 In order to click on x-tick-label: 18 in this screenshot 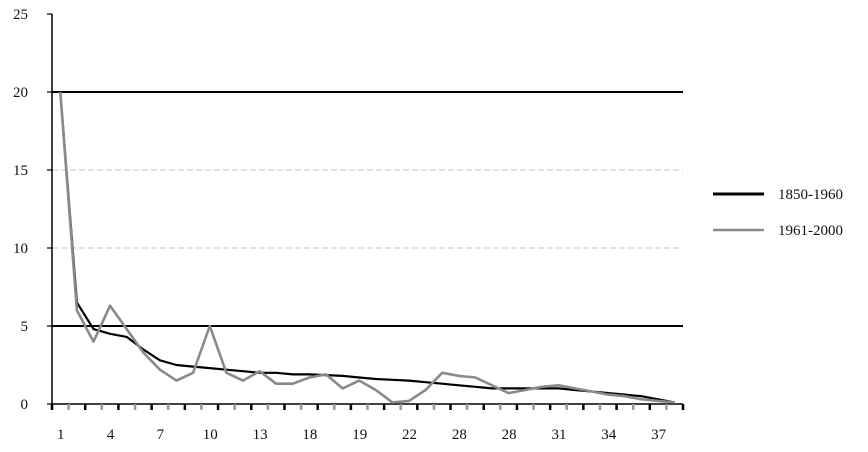, I will do `click(309, 435)`.